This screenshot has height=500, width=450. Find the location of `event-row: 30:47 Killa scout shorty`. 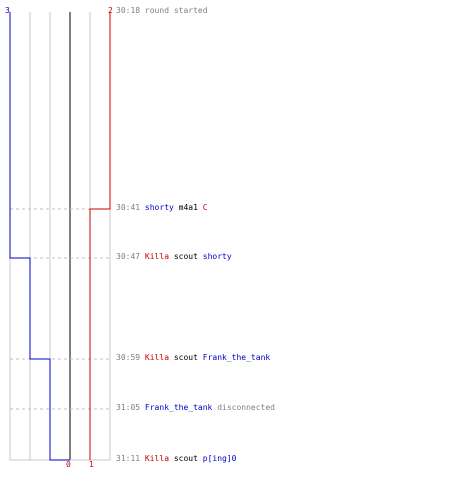

event-row: 30:47 Killa scout shorty is located at coordinates (174, 257).